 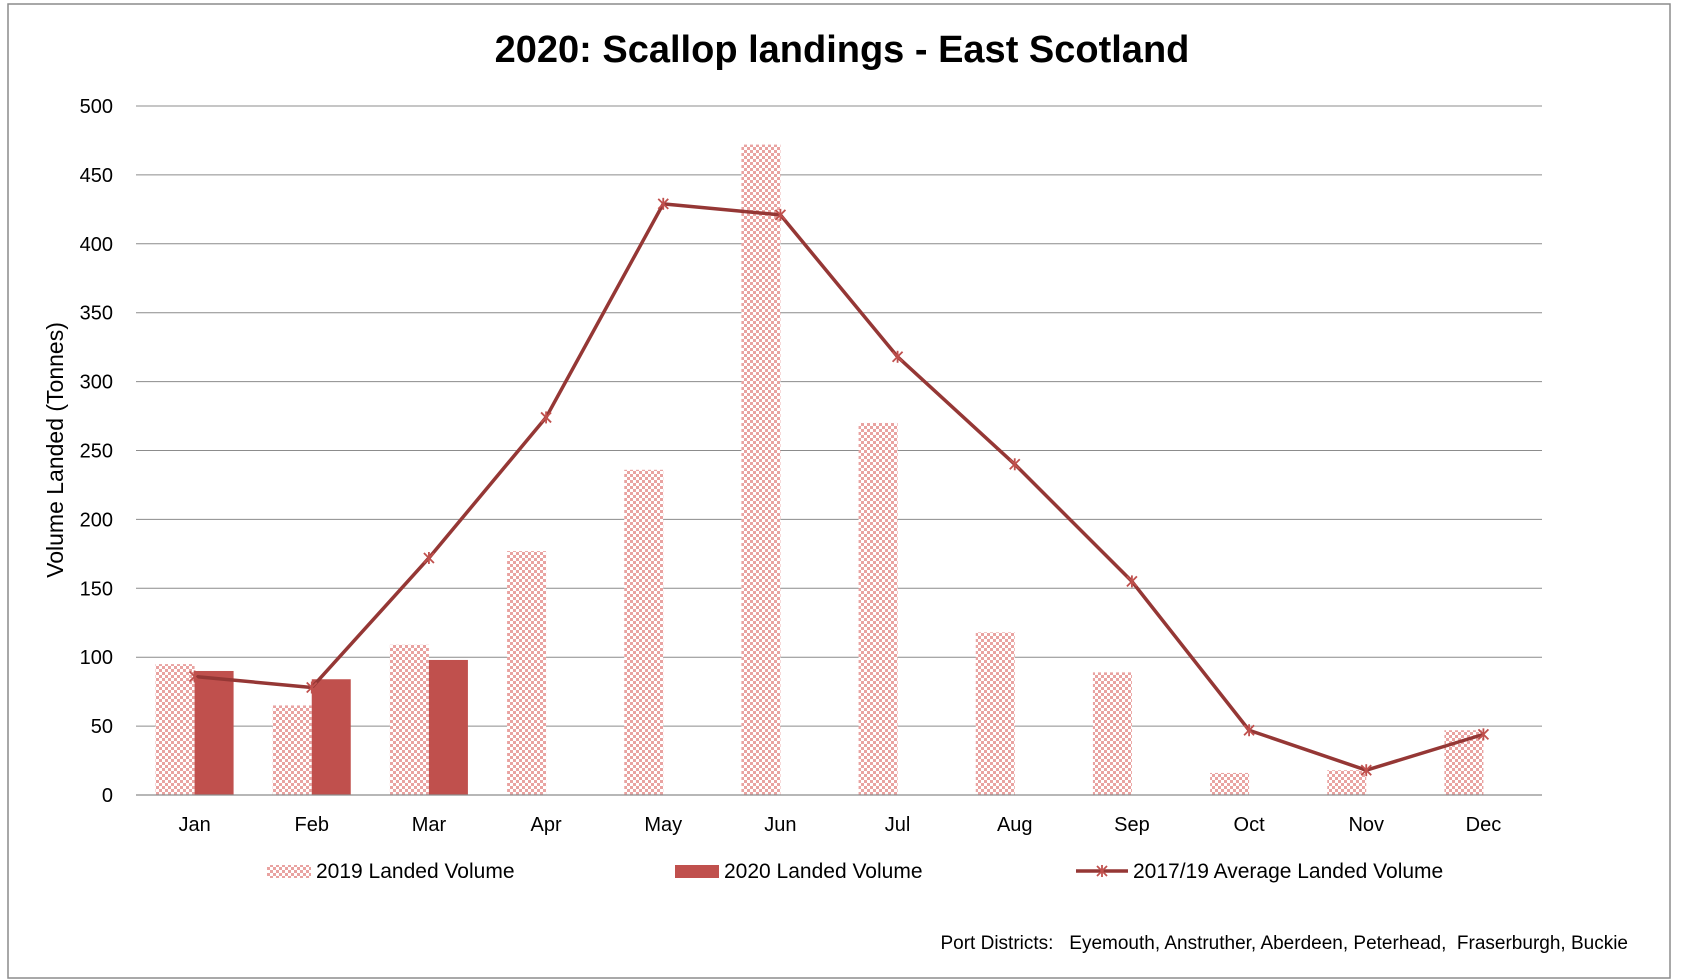 What do you see at coordinates (96, 520) in the screenshot?
I see `y-tick-label: 200` at bounding box center [96, 520].